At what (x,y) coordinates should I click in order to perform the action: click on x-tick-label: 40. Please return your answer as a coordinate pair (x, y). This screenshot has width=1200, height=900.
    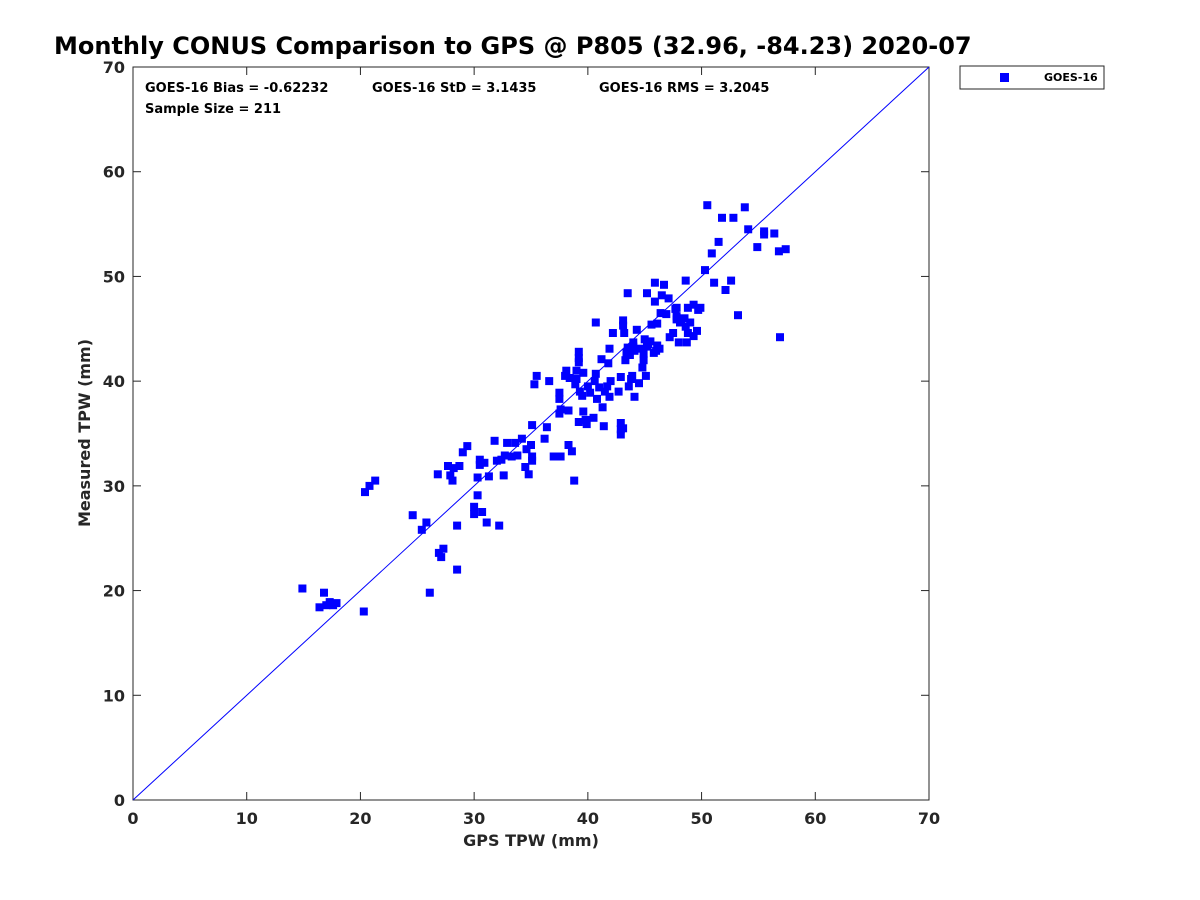
    Looking at the image, I should click on (588, 818).